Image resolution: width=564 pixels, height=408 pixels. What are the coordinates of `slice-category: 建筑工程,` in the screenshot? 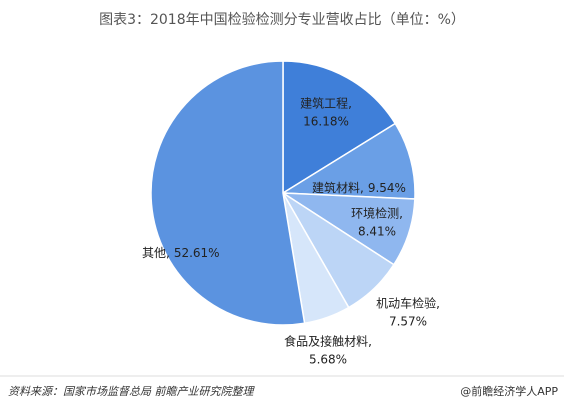 It's located at (326, 103).